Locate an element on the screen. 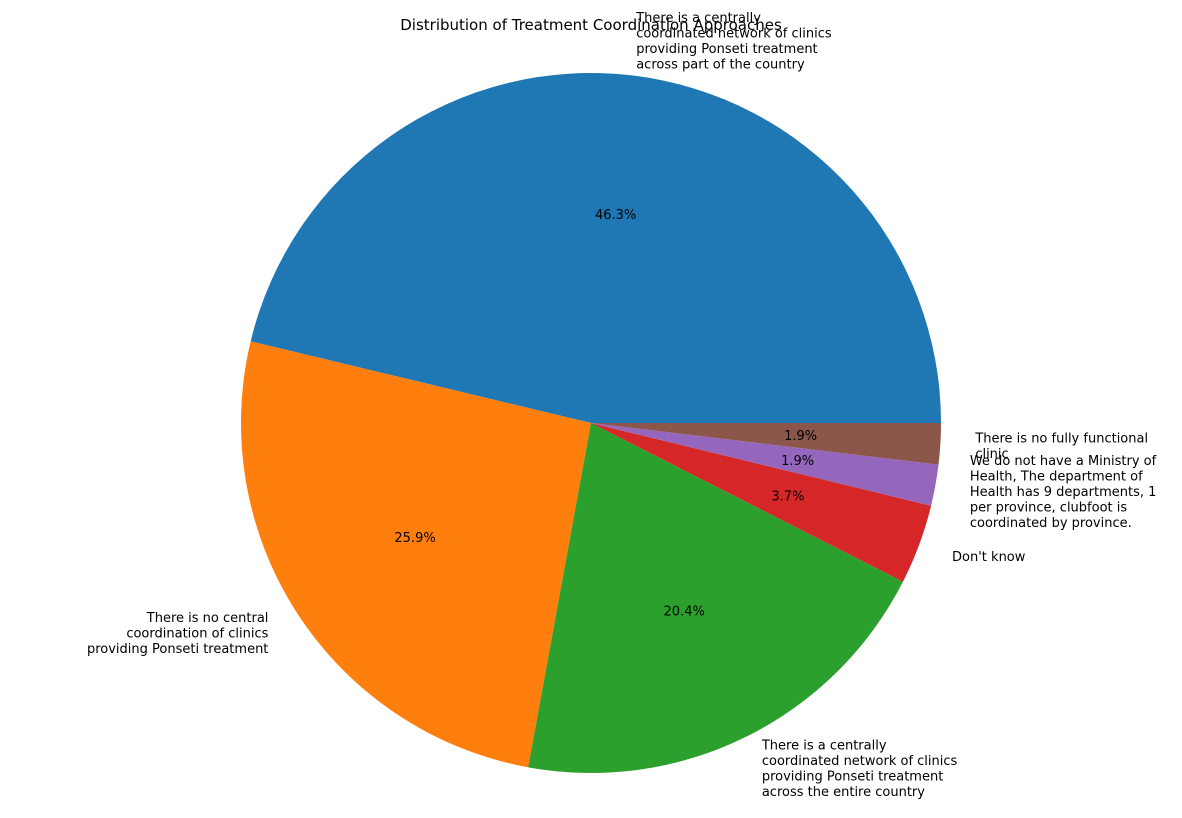  pct-label-3: 3.7% is located at coordinates (787, 496).